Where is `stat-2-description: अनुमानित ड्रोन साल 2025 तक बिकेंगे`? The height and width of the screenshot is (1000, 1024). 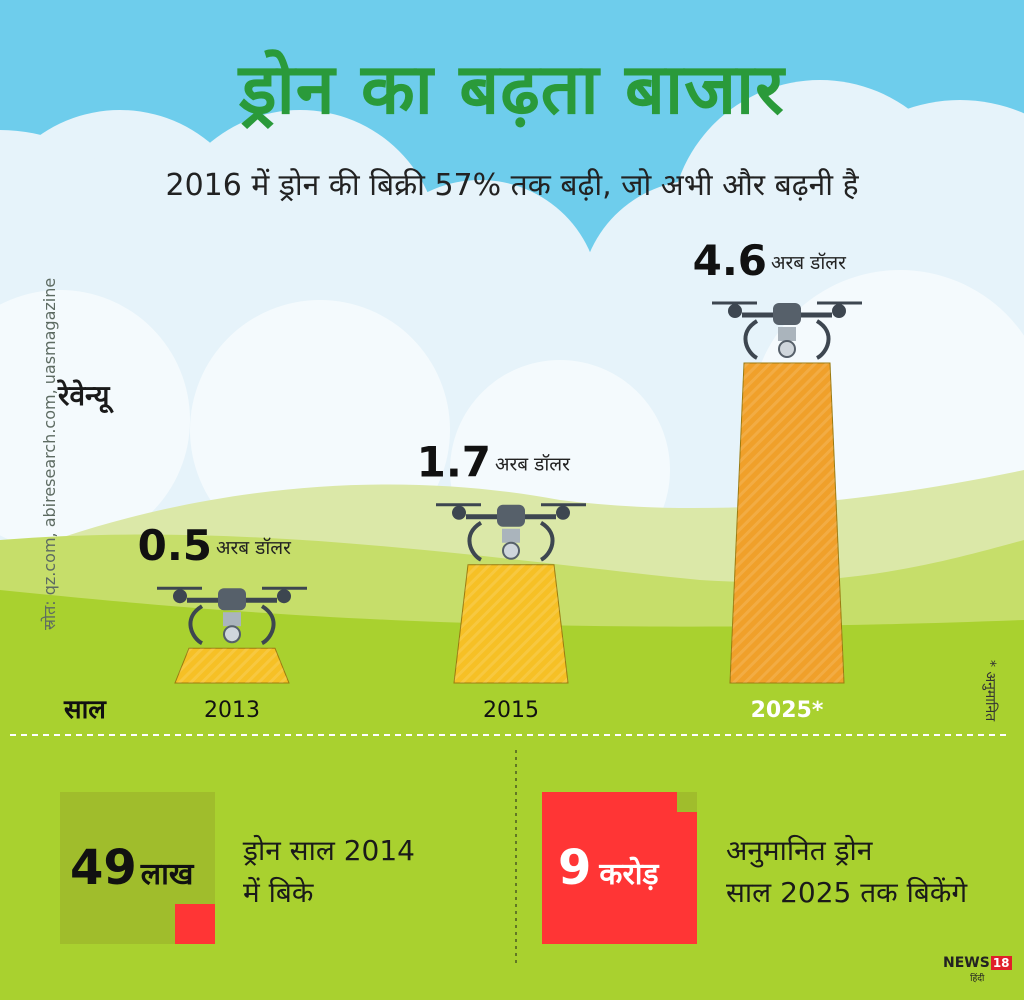 stat-2-description: अनुमानित ड्रोन साल 2025 तक बिकेंगे is located at coordinates (846, 872).